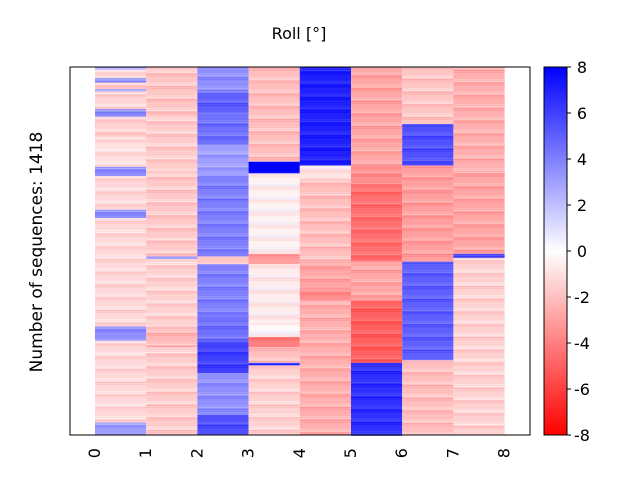 This screenshot has height=480, width=640. What do you see at coordinates (223, 216) in the screenshot?
I see `heatmap-cell-col2-seg4` at bounding box center [223, 216].